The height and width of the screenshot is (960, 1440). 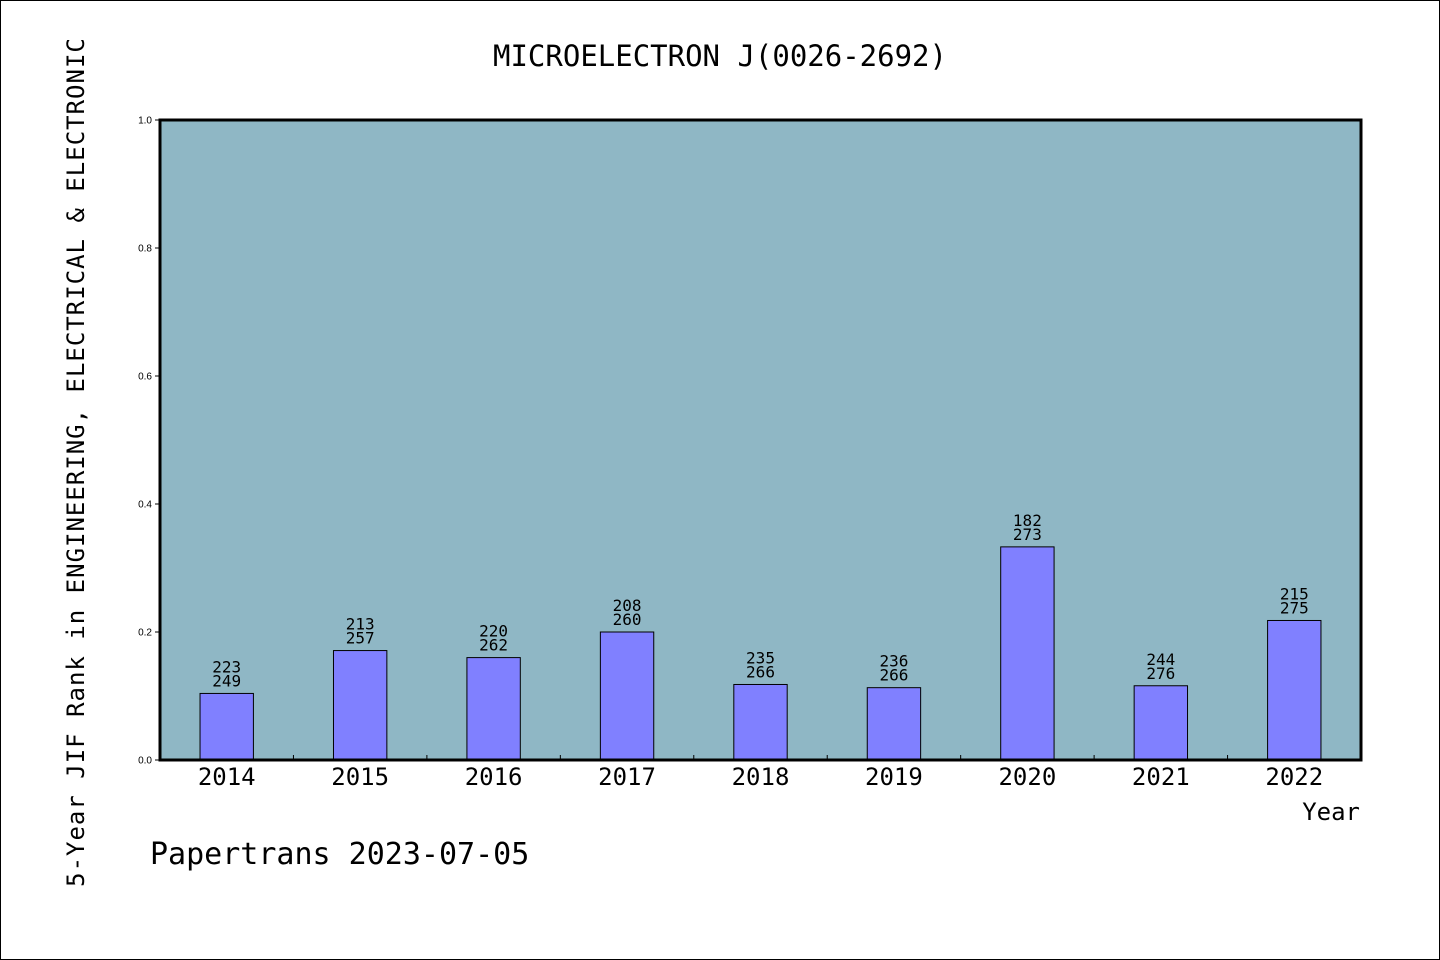 What do you see at coordinates (360, 705) in the screenshot?
I see `bar-2015` at bounding box center [360, 705].